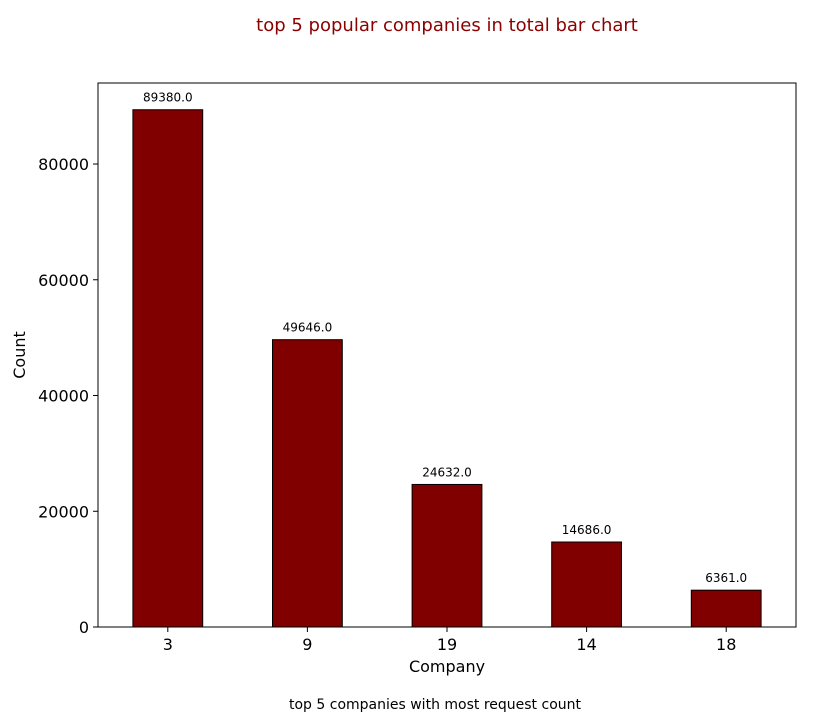 This screenshot has width=824, height=725. What do you see at coordinates (63, 396) in the screenshot?
I see `y-tick-label: 40000` at bounding box center [63, 396].